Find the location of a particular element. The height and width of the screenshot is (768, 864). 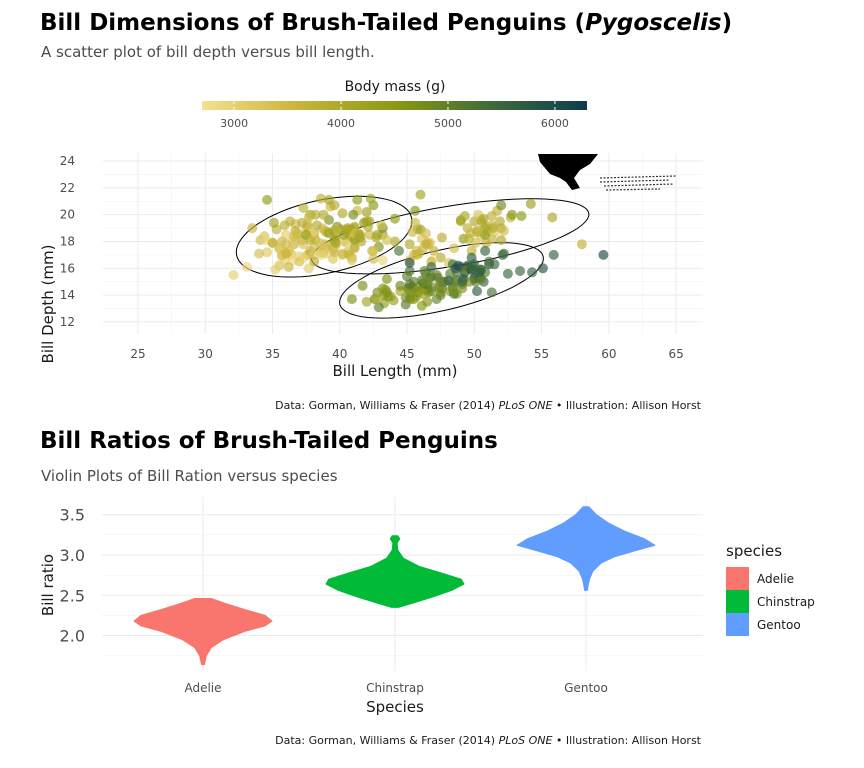

colorbar-tick-label: 6000 is located at coordinates (555, 123).